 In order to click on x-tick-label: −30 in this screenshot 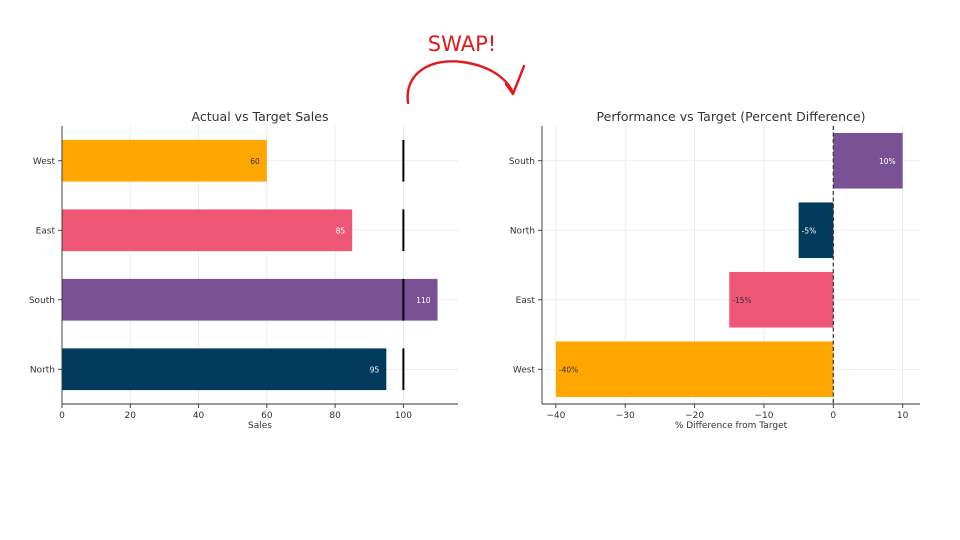, I will do `click(625, 416)`.